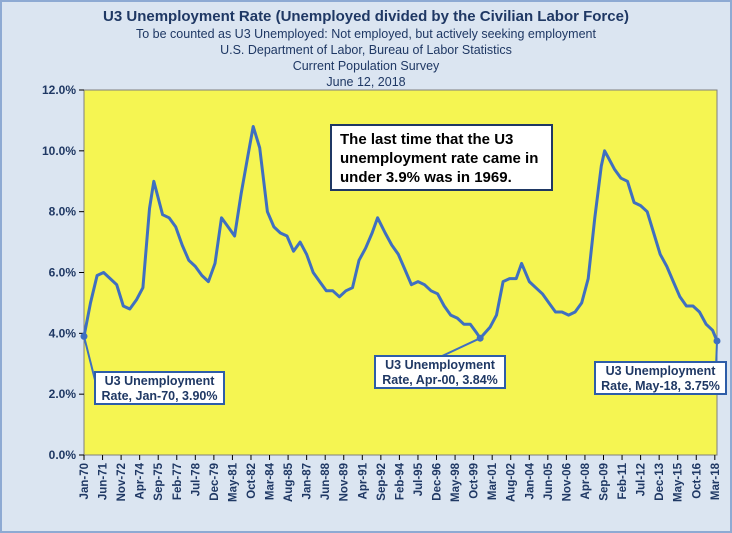 Image resolution: width=732 pixels, height=533 pixels. What do you see at coordinates (382, 482) in the screenshot?
I see `x-tick-label: Sep-92` at bounding box center [382, 482].